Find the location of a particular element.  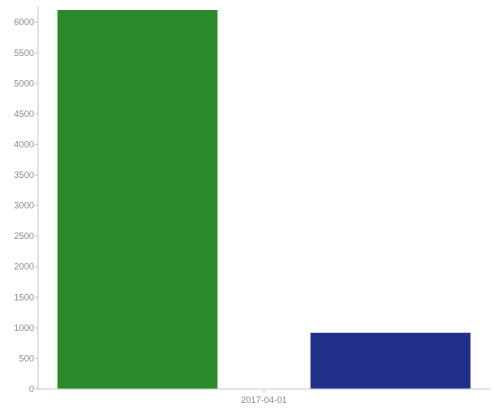

y-tick-label: 5500 is located at coordinates (24, 53).